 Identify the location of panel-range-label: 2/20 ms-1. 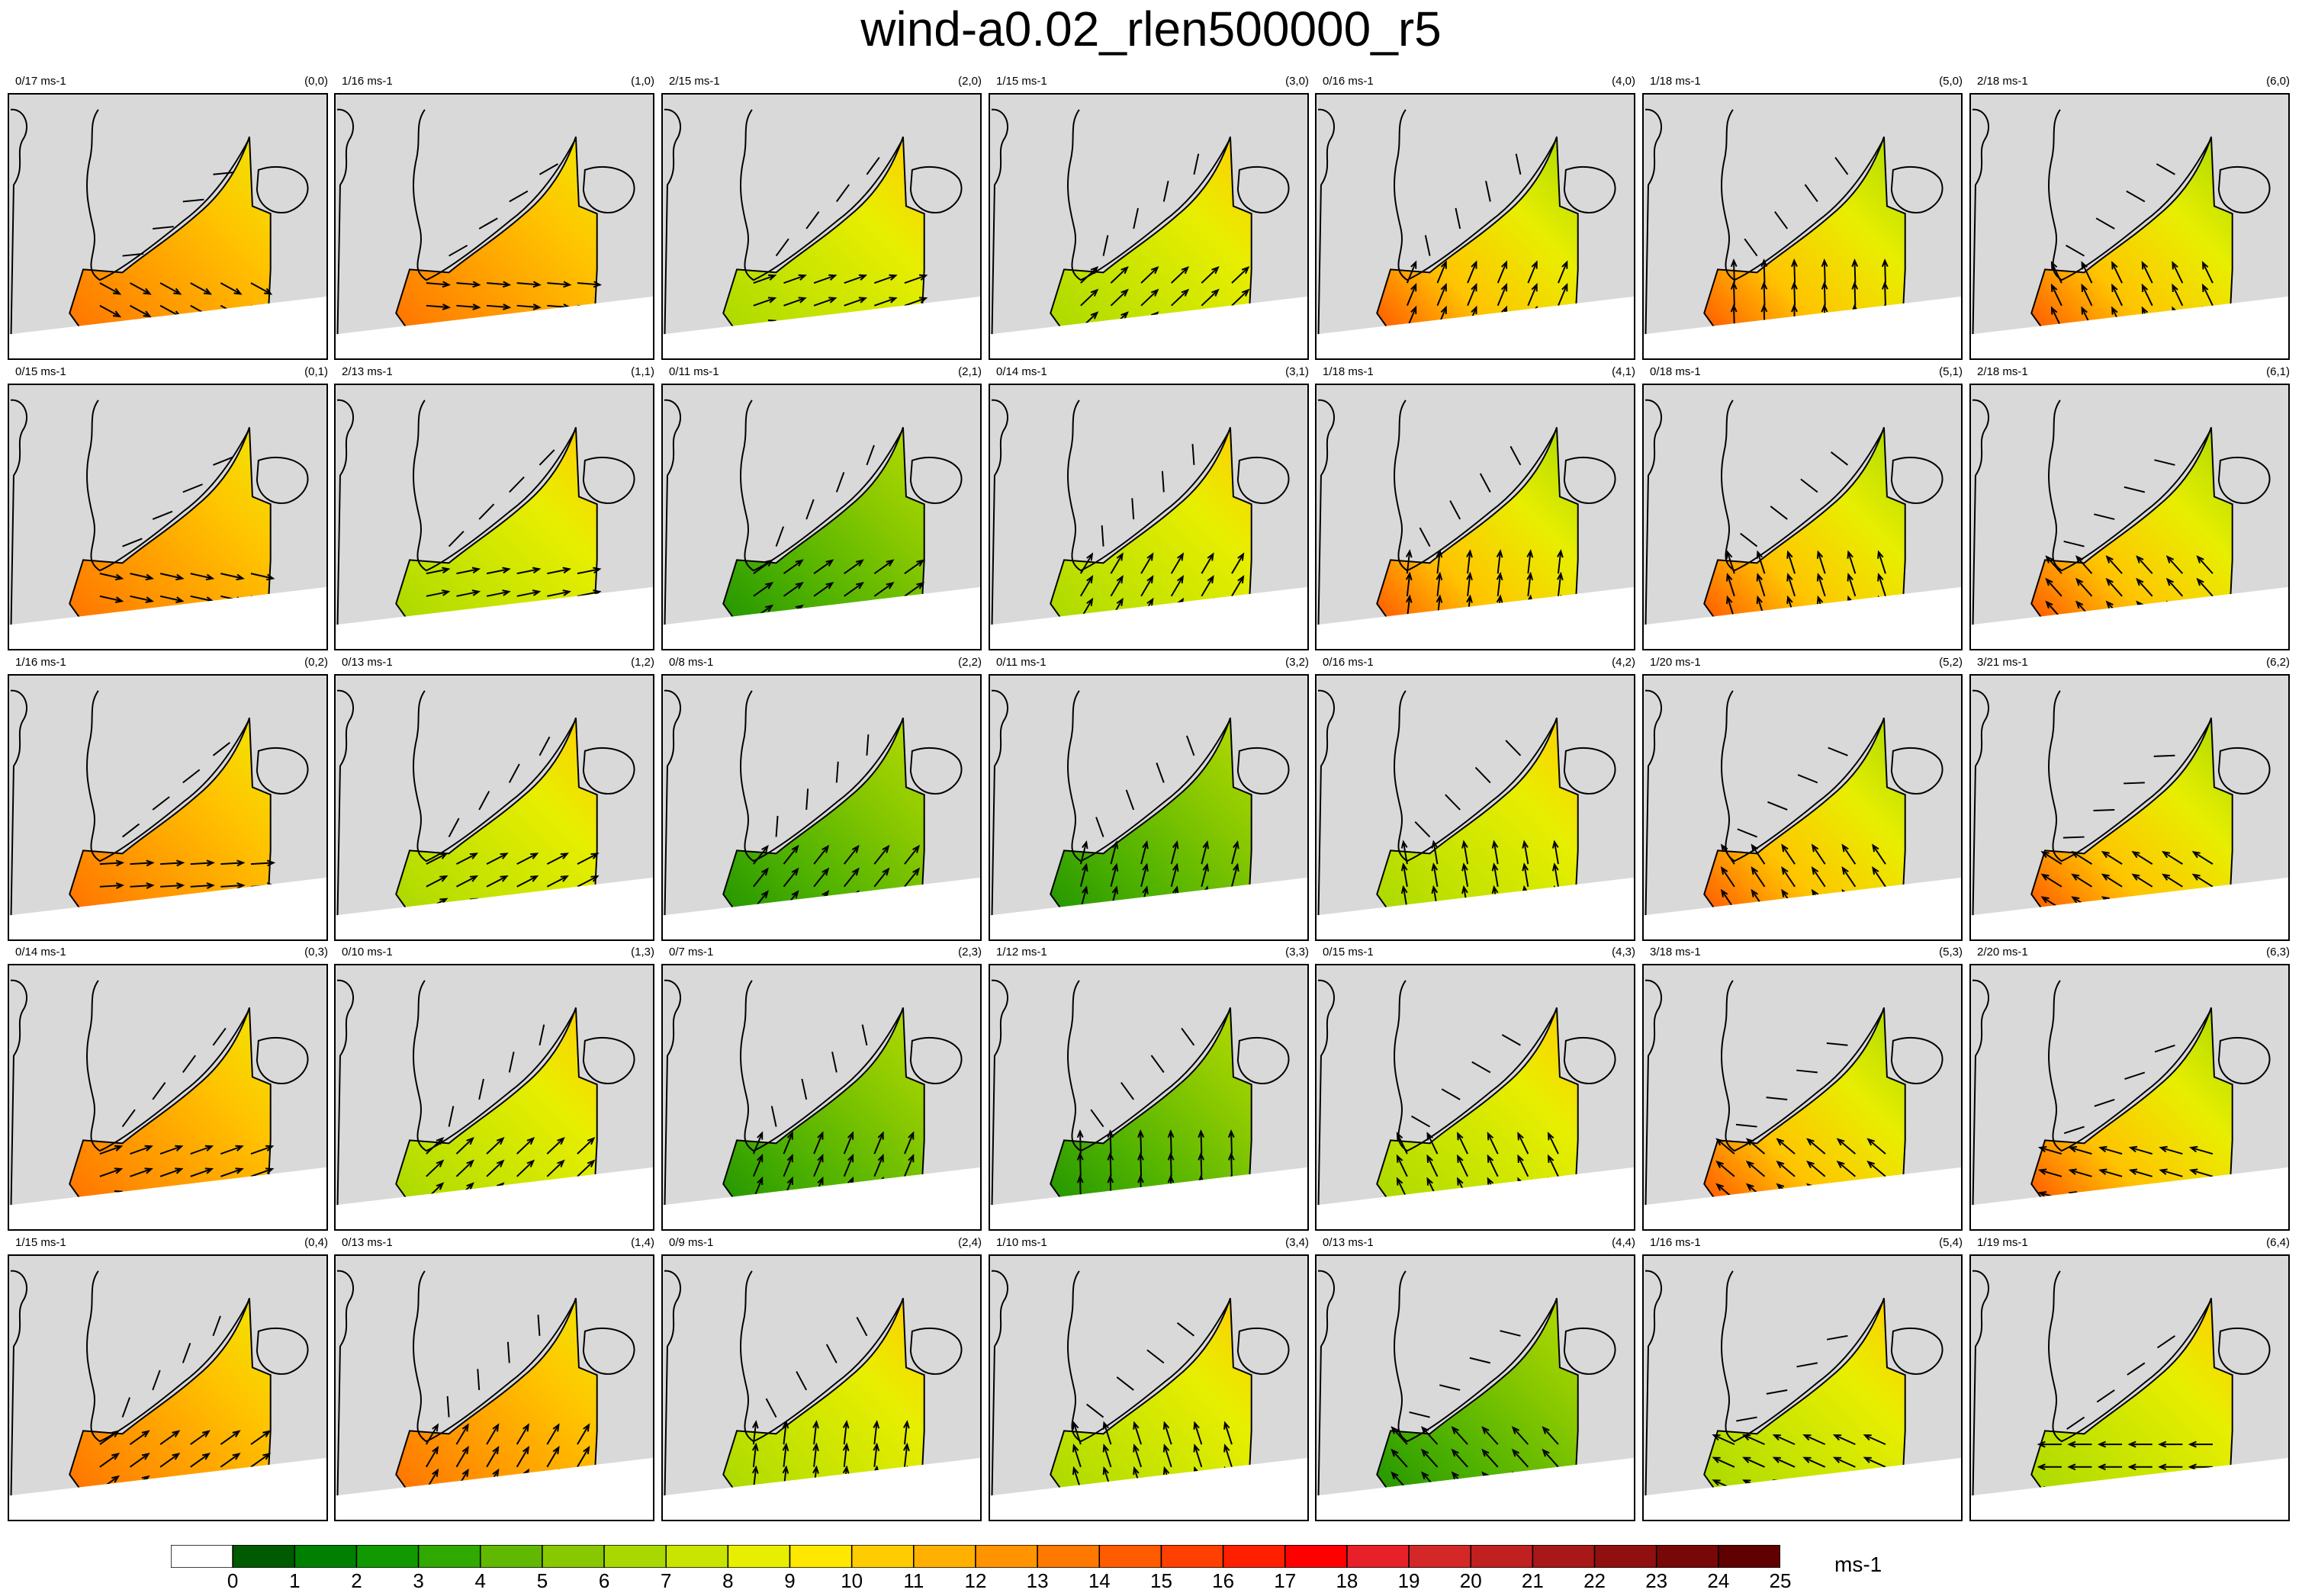
(2003, 952).